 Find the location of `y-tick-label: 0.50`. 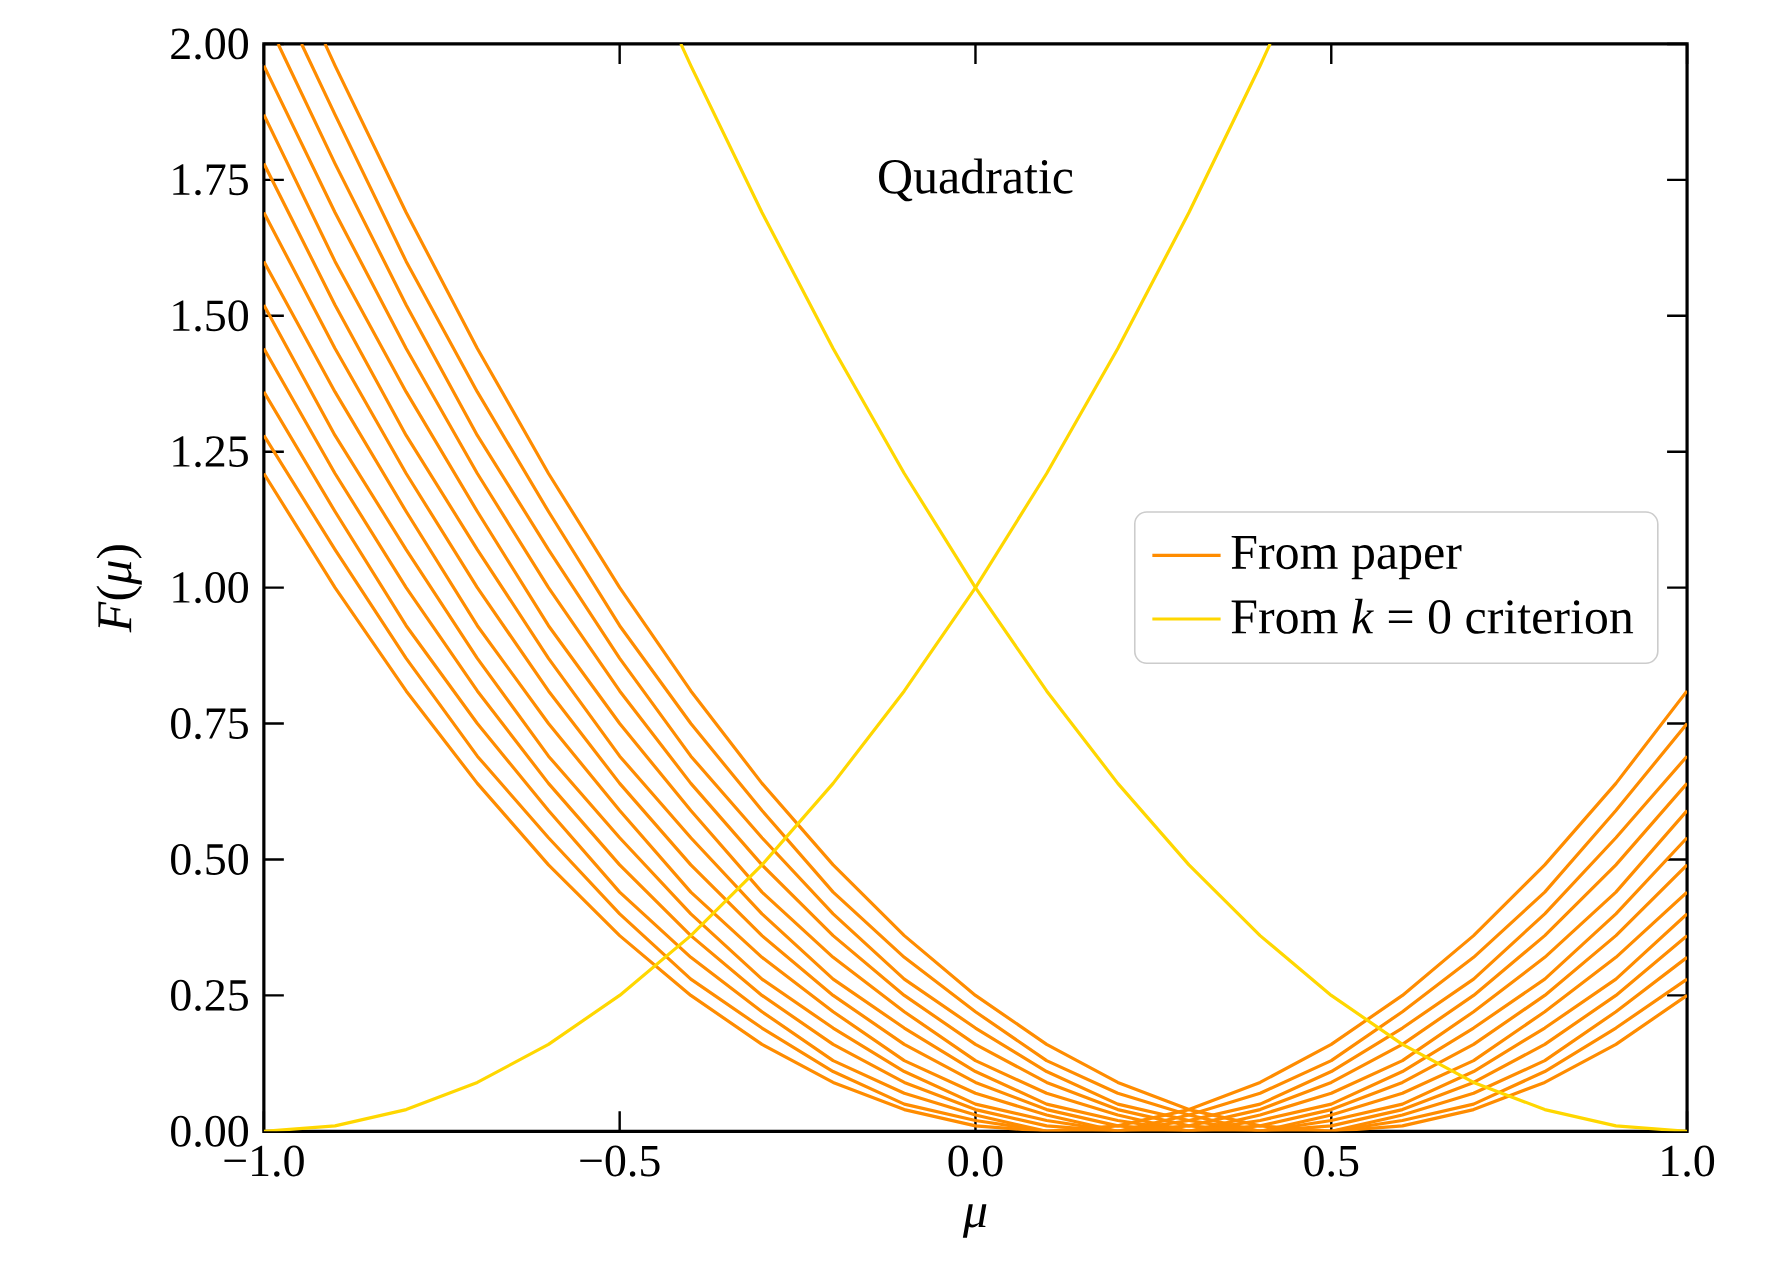

y-tick-label: 0.50 is located at coordinates (209, 859).